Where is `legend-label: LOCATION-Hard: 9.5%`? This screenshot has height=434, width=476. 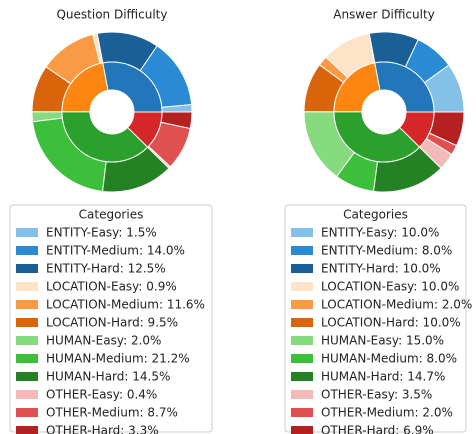
legend-label: LOCATION-Hard: 9.5% is located at coordinates (112, 323).